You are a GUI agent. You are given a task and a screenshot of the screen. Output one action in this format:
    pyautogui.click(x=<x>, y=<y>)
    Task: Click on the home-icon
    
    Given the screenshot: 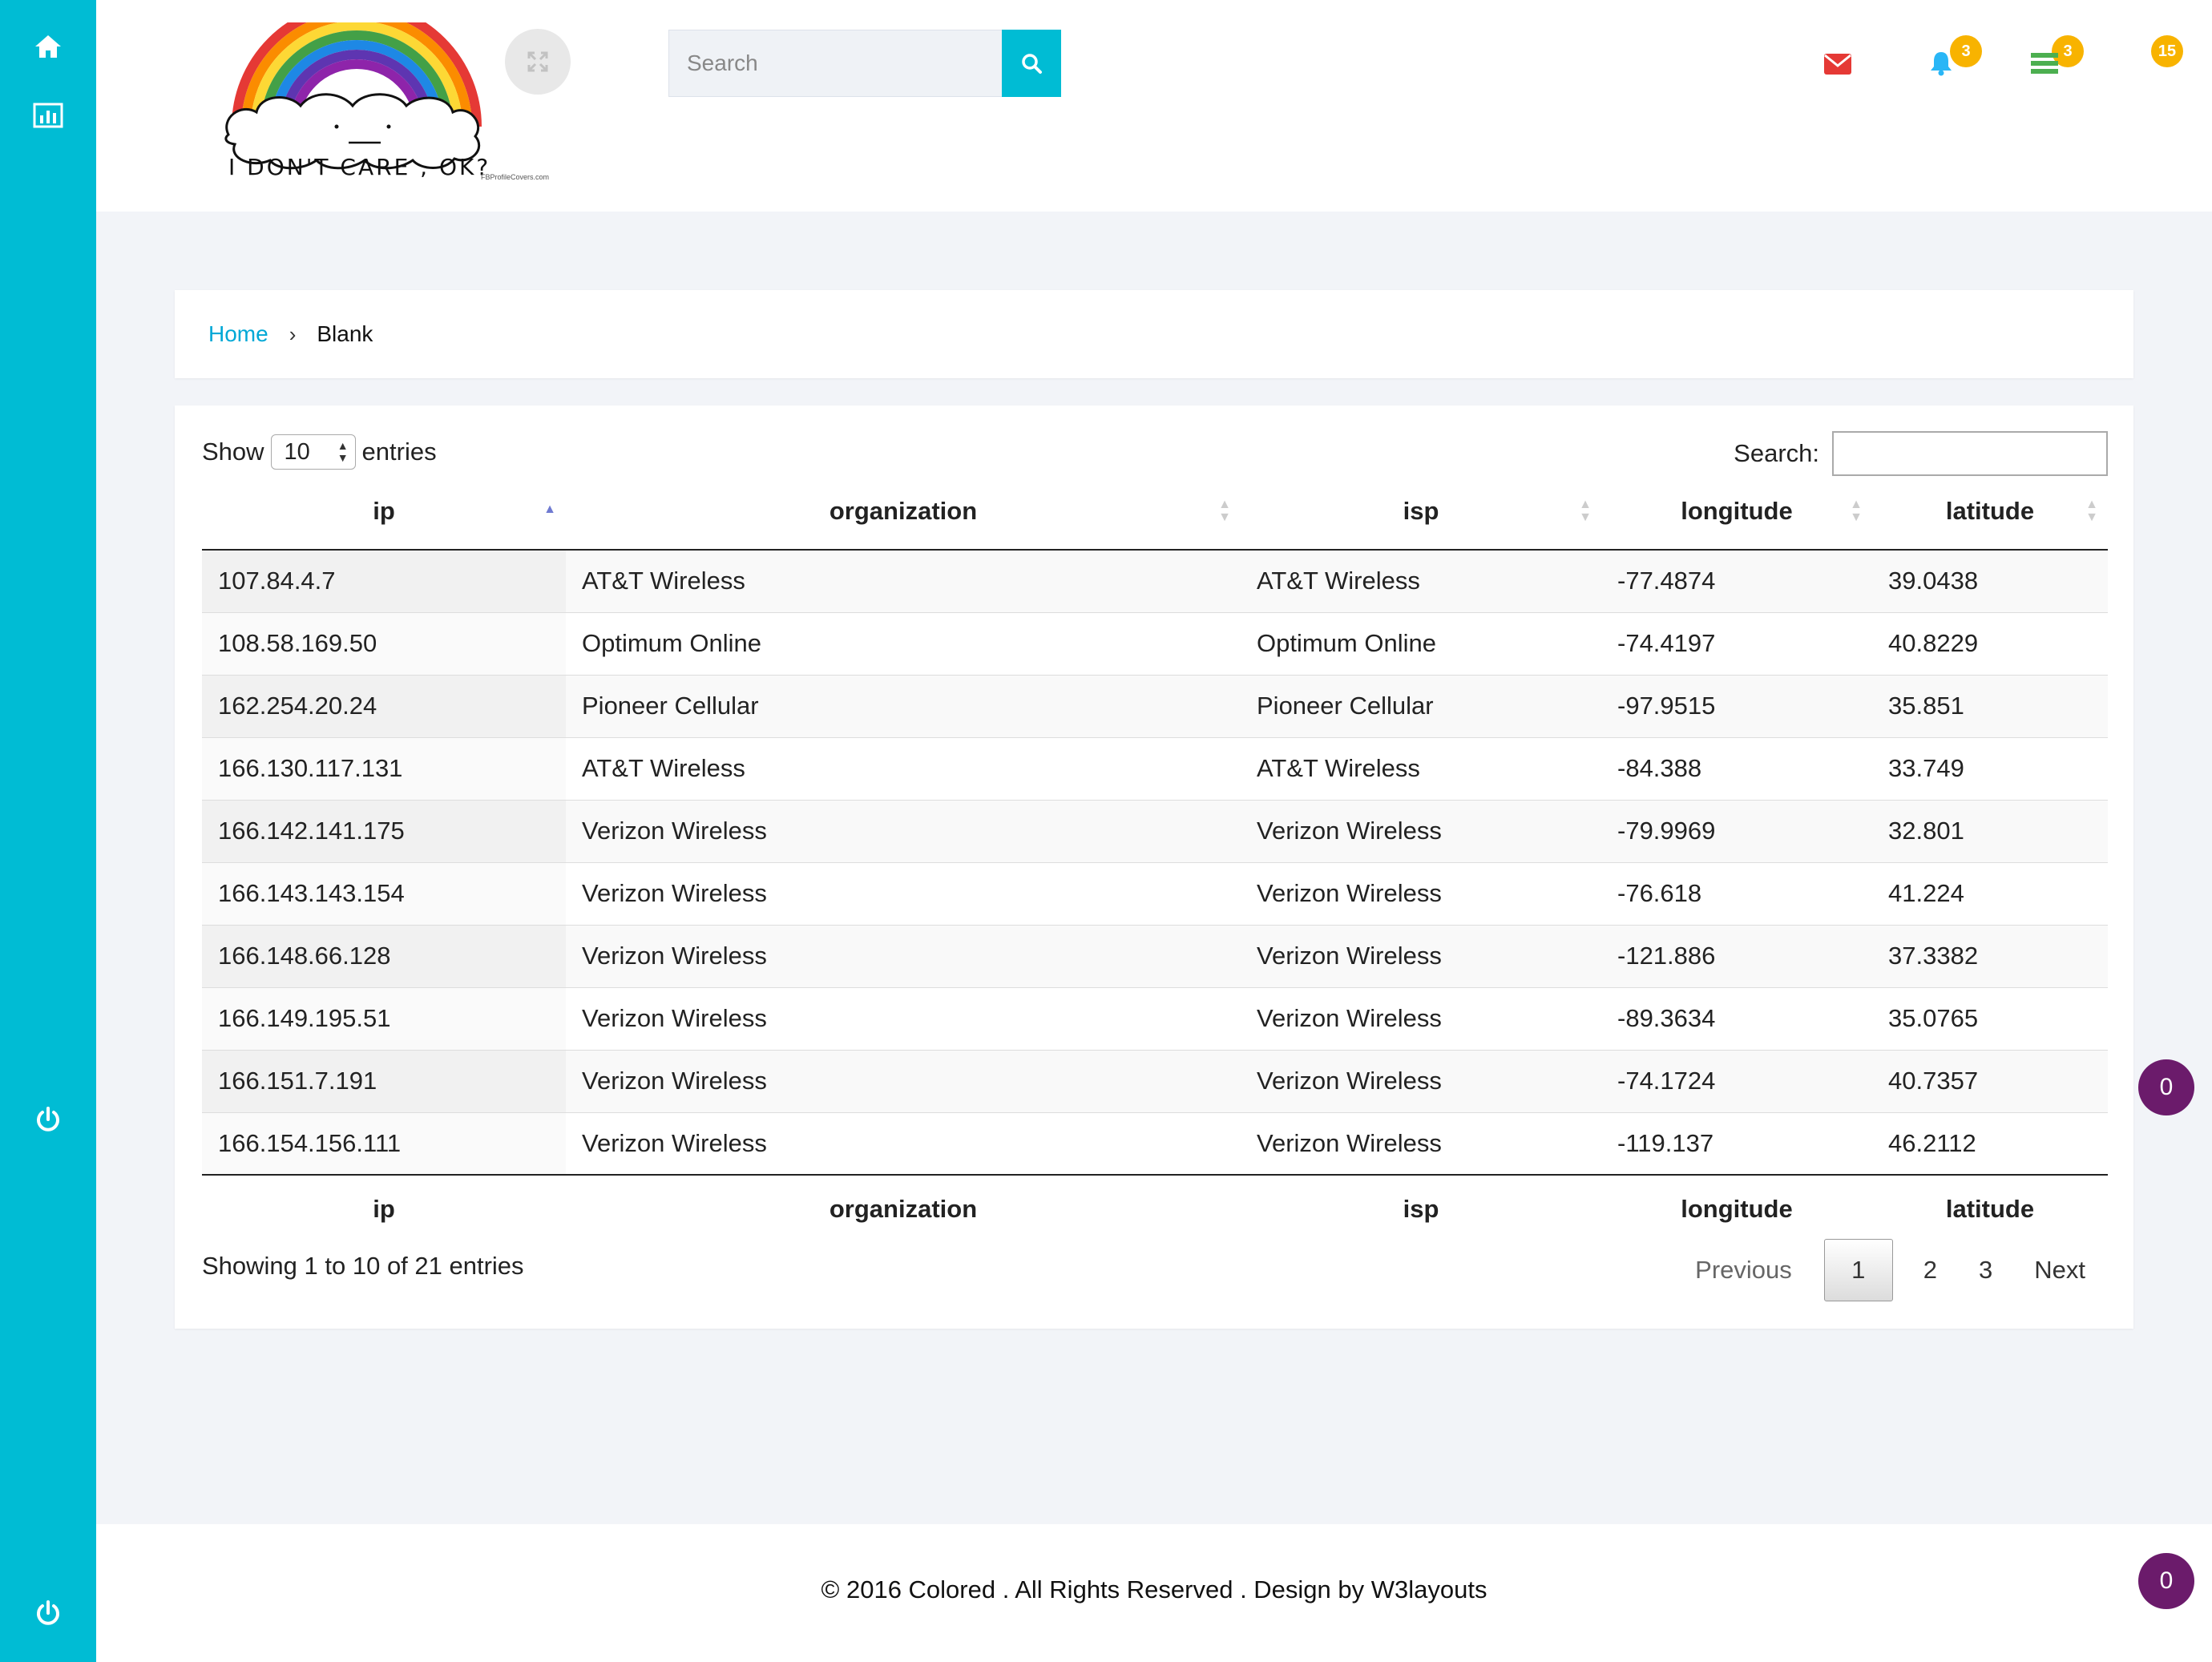 What is the action you would take?
    pyautogui.click(x=48, y=46)
    